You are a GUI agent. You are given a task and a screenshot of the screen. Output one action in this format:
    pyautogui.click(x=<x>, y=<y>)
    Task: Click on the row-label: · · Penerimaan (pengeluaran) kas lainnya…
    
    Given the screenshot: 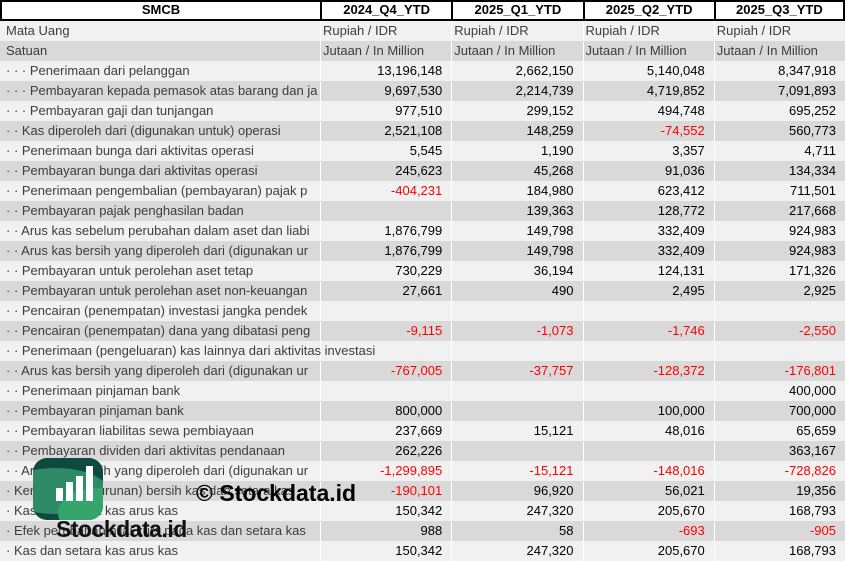 What is the action you would take?
    pyautogui.click(x=191, y=350)
    